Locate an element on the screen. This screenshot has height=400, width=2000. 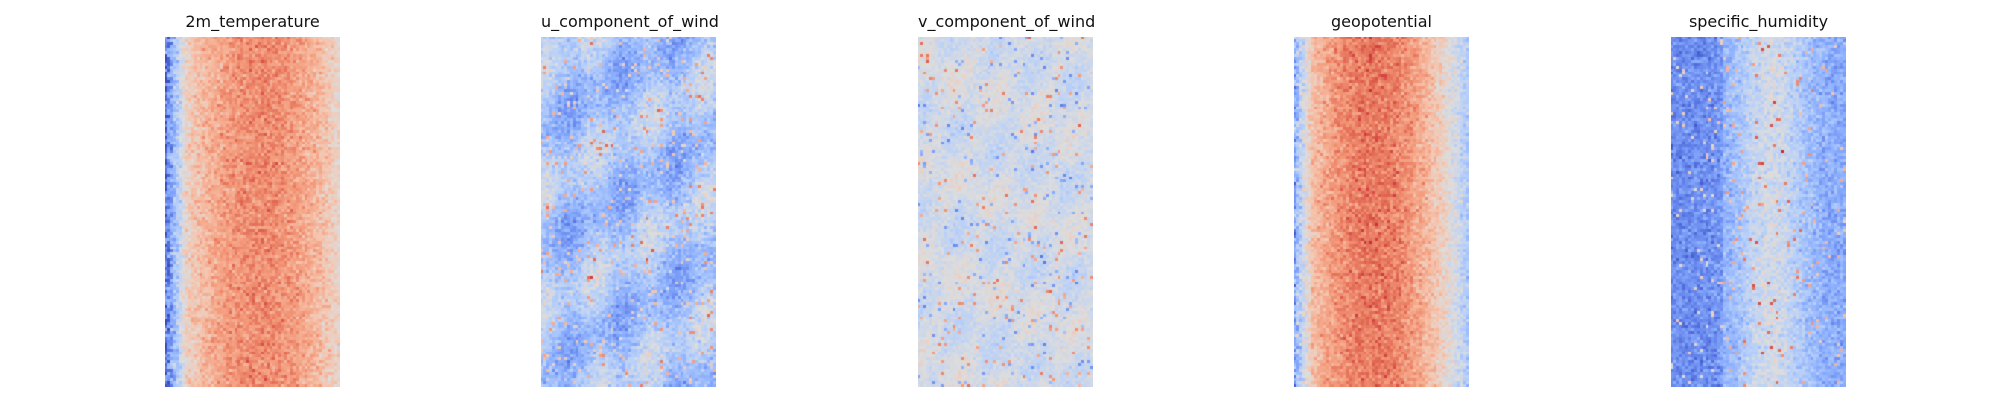
panel-title: u_component_of_wind is located at coordinates (630, 21).